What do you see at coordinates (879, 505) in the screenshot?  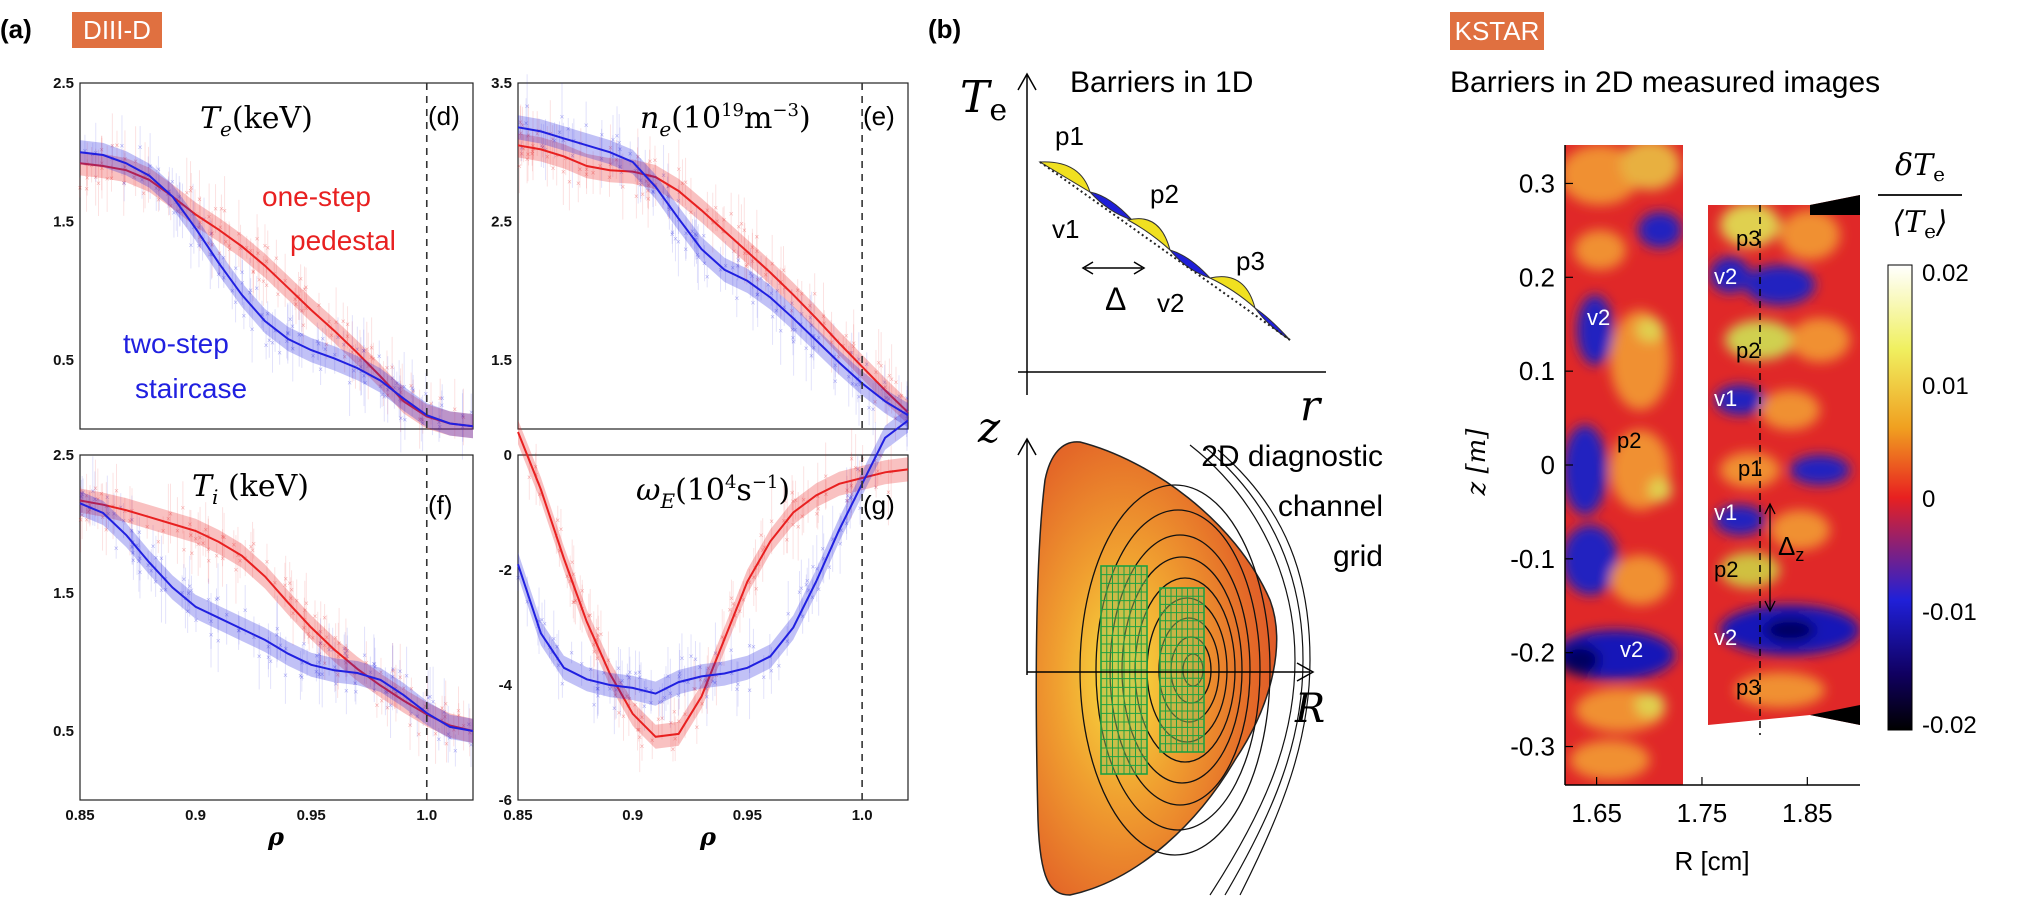 I see `chart-g-panel-label: (g)` at bounding box center [879, 505].